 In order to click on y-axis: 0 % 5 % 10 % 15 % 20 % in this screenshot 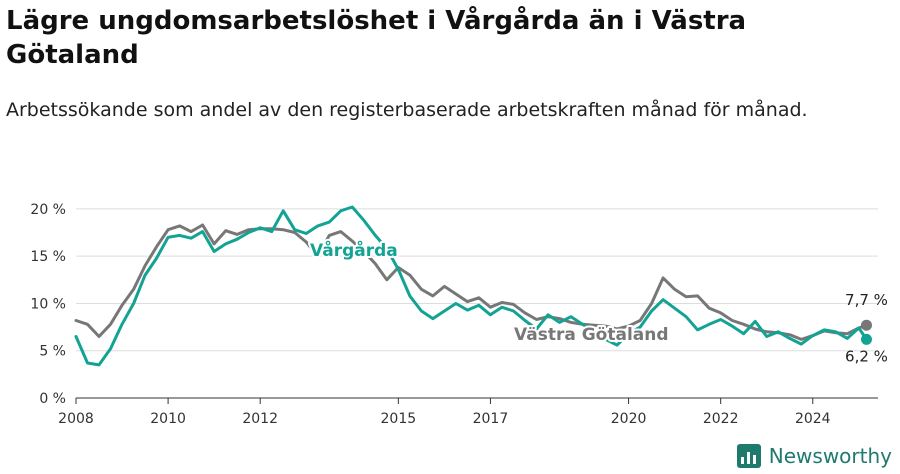, I will do `click(48, 304)`.